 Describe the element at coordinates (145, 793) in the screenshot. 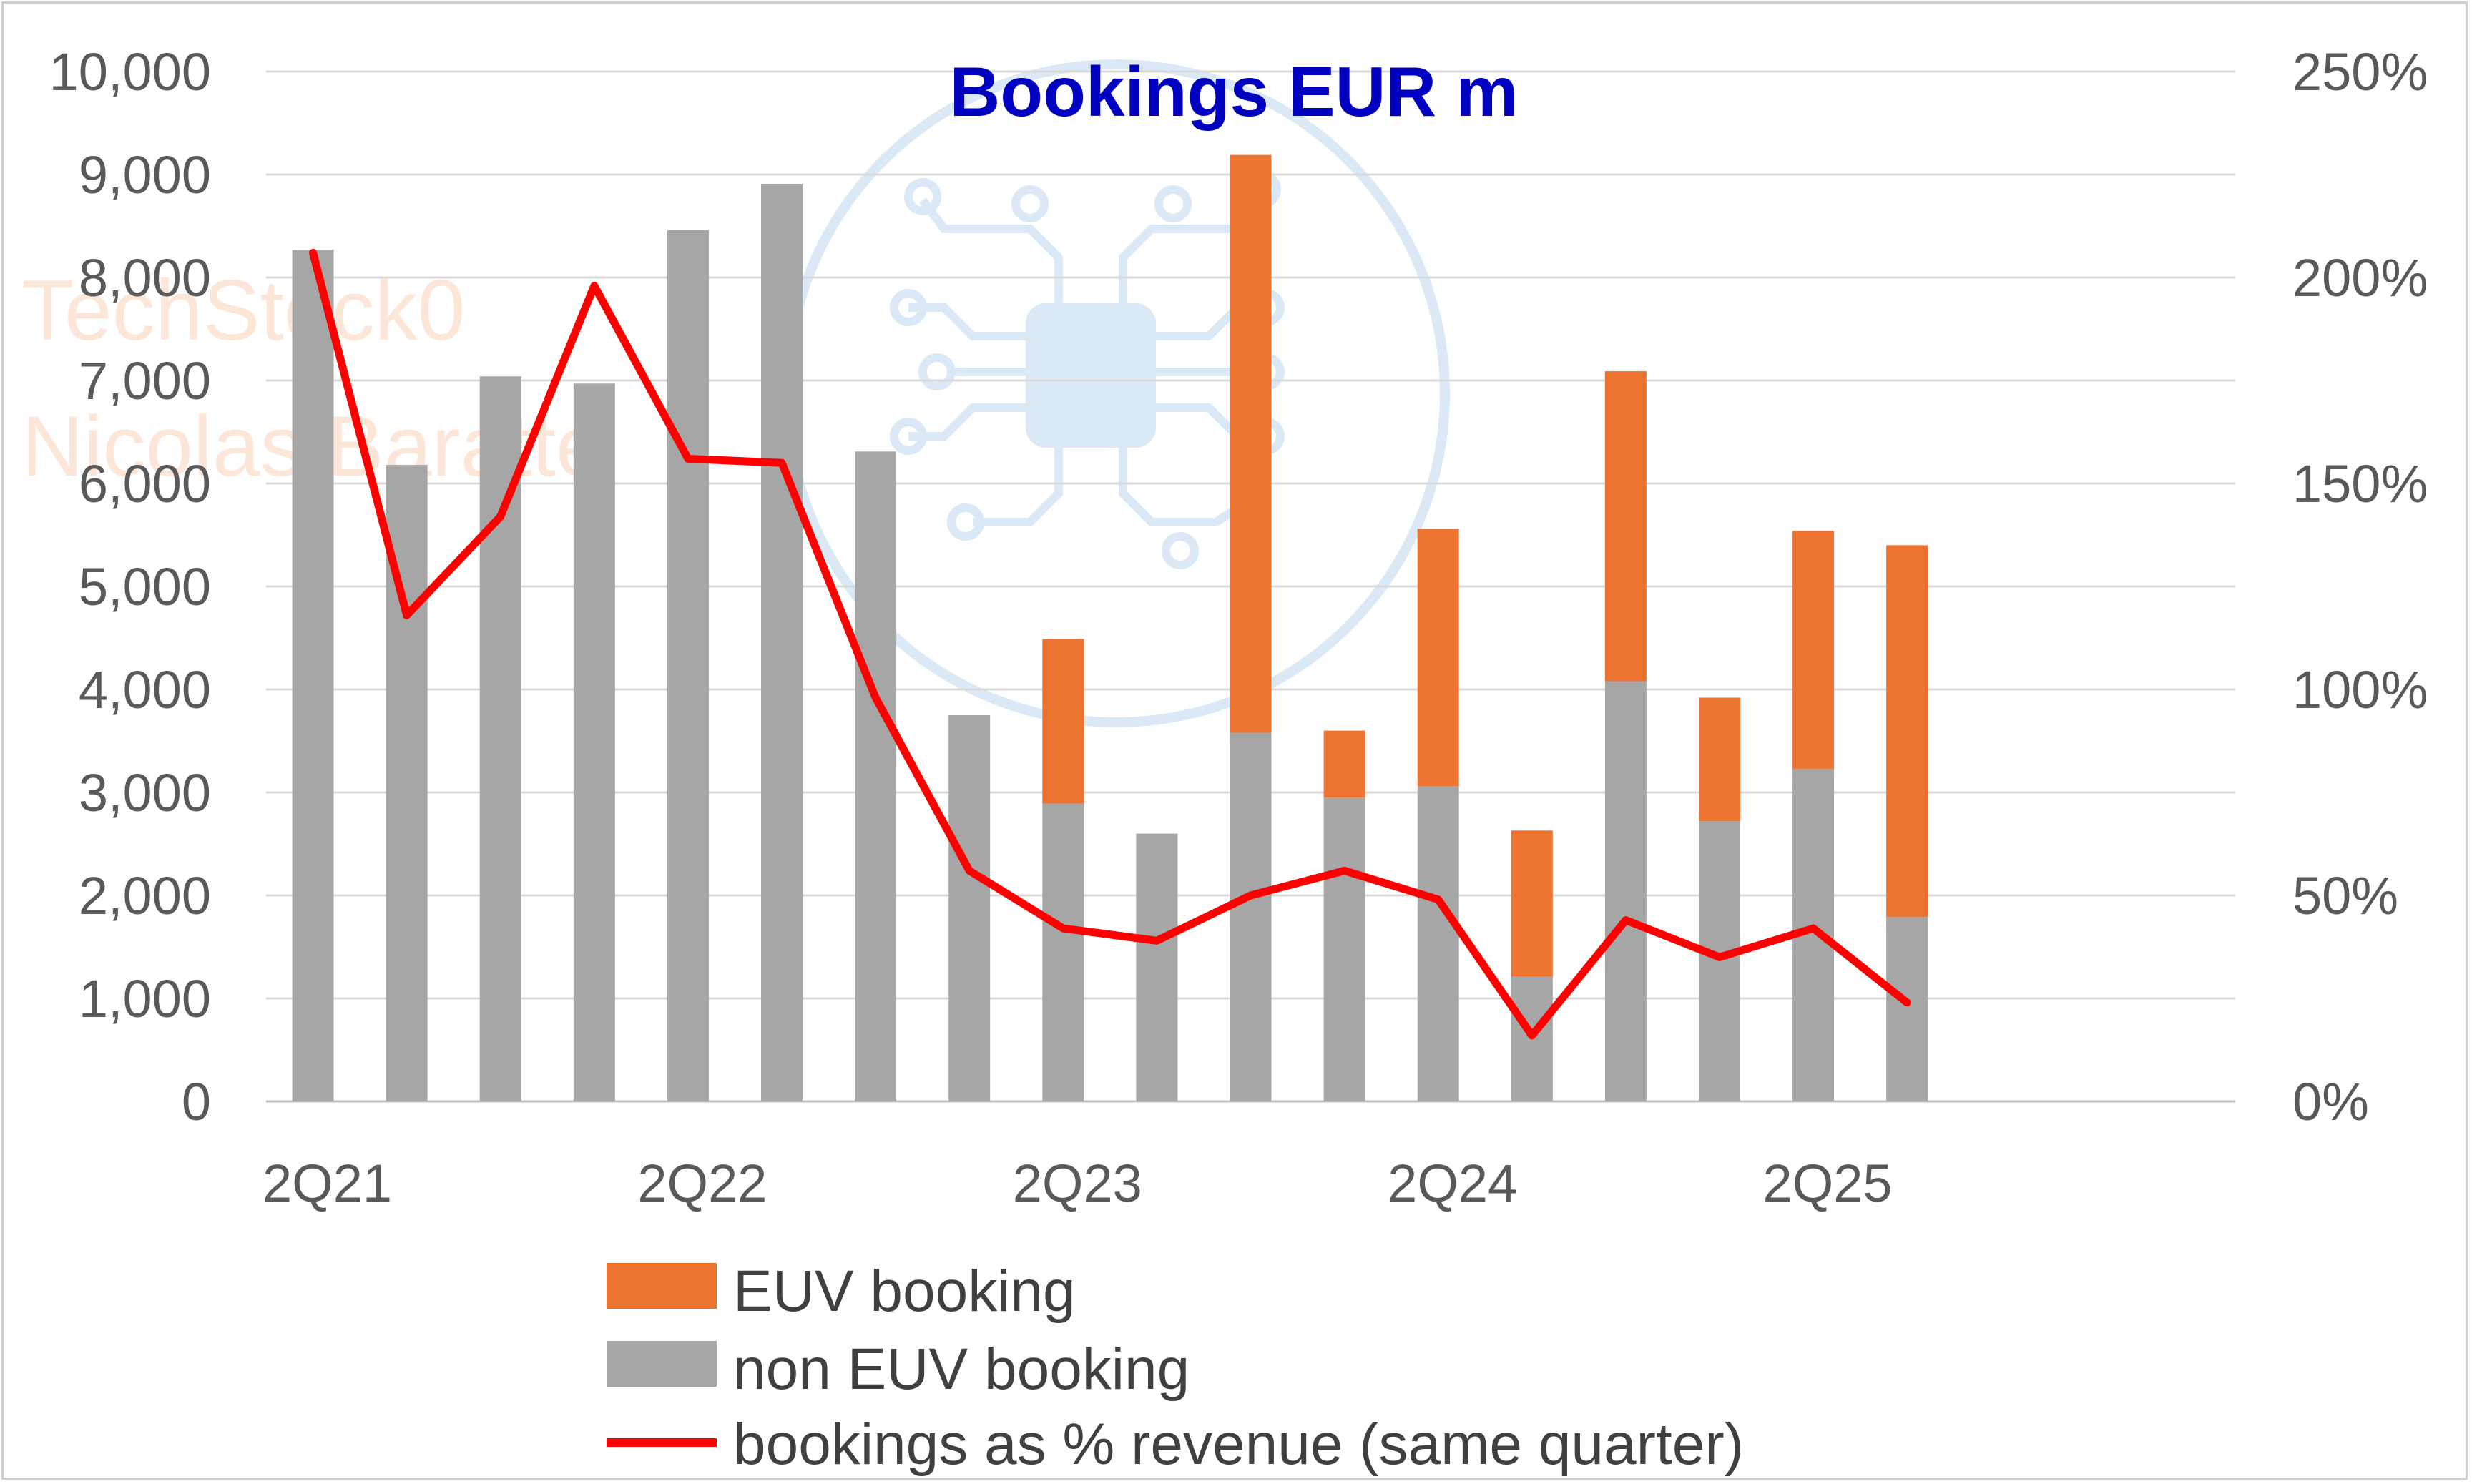

I see `y-left-tick-label: 3,000` at that location.